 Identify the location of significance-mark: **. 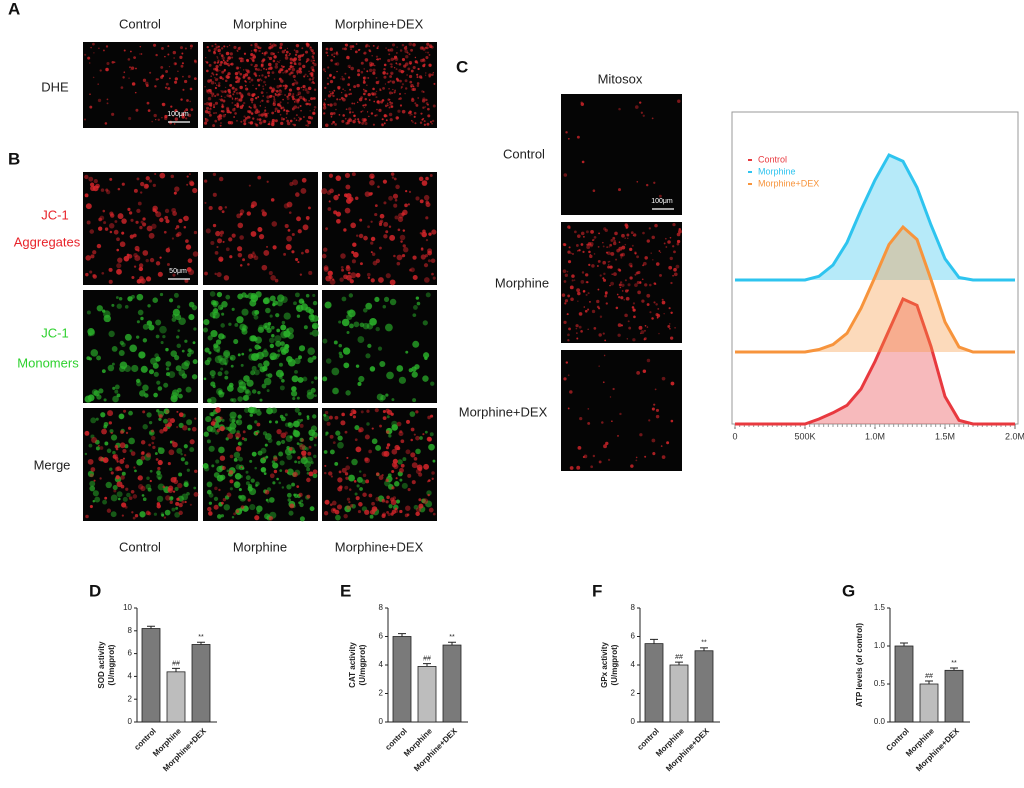
(954, 663).